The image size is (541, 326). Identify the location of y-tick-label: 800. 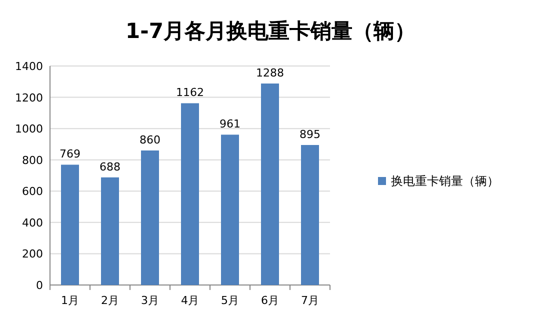
(32, 160).